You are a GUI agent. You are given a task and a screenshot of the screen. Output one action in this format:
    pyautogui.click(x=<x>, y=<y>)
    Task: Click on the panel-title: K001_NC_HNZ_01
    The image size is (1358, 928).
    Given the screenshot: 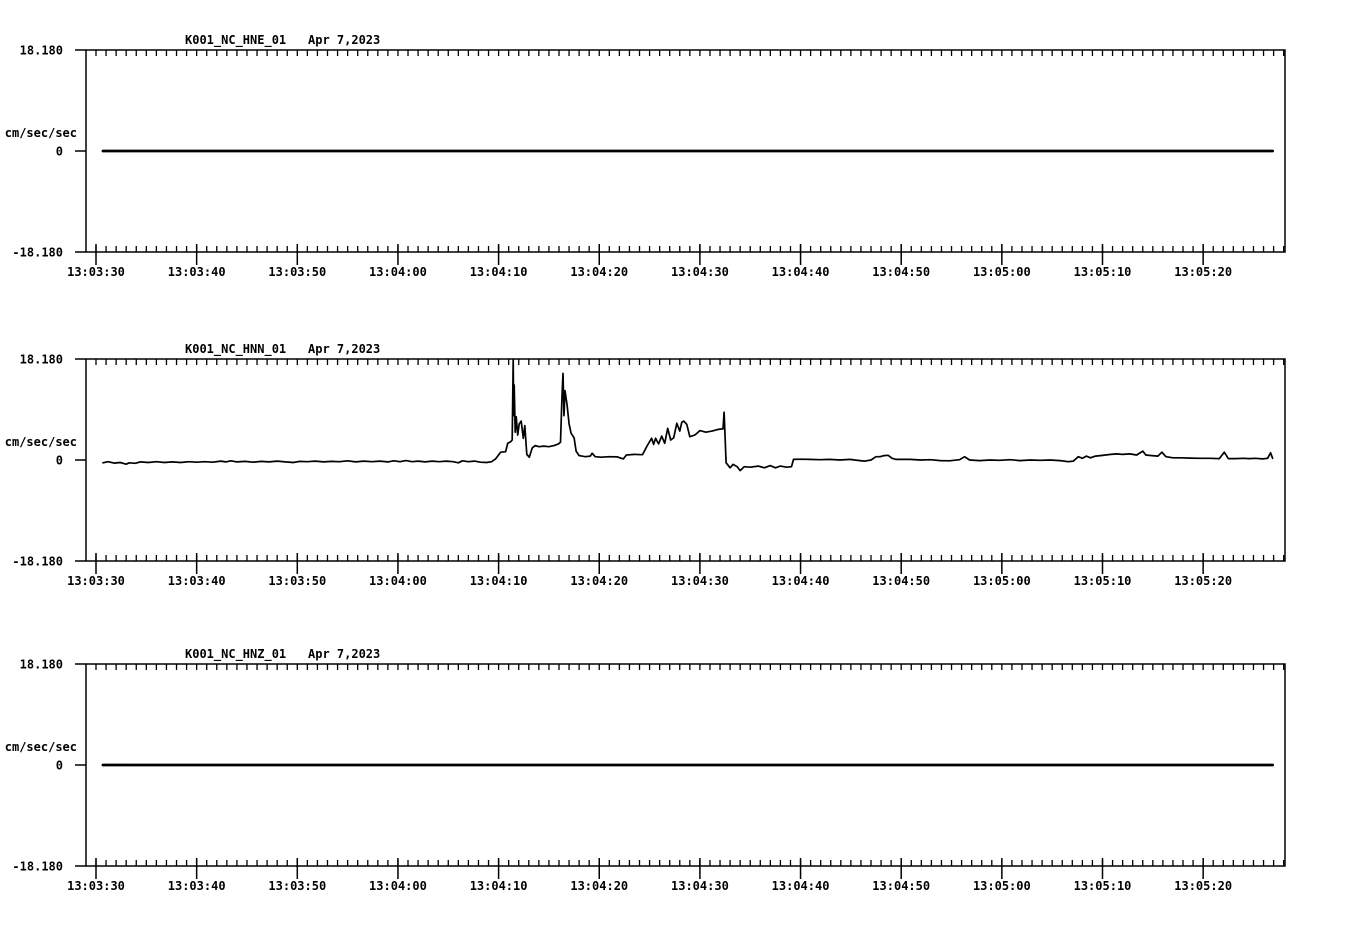 What is the action you would take?
    pyautogui.click(x=235, y=654)
    